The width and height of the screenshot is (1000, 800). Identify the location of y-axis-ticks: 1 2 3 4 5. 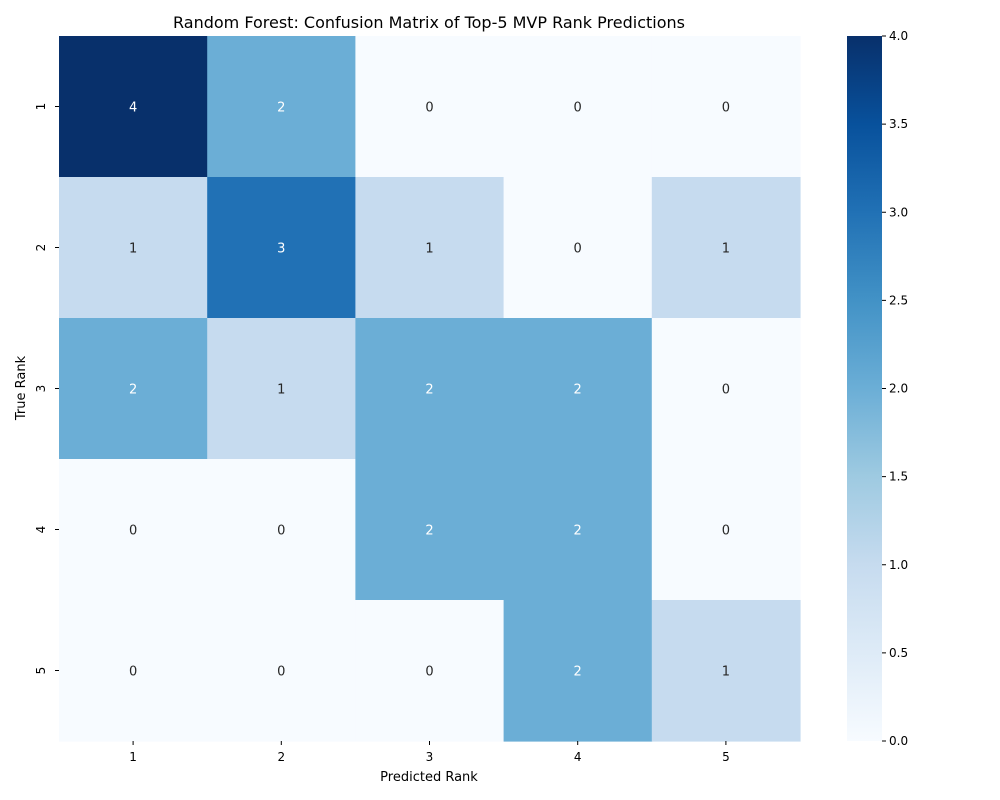
(46, 389).